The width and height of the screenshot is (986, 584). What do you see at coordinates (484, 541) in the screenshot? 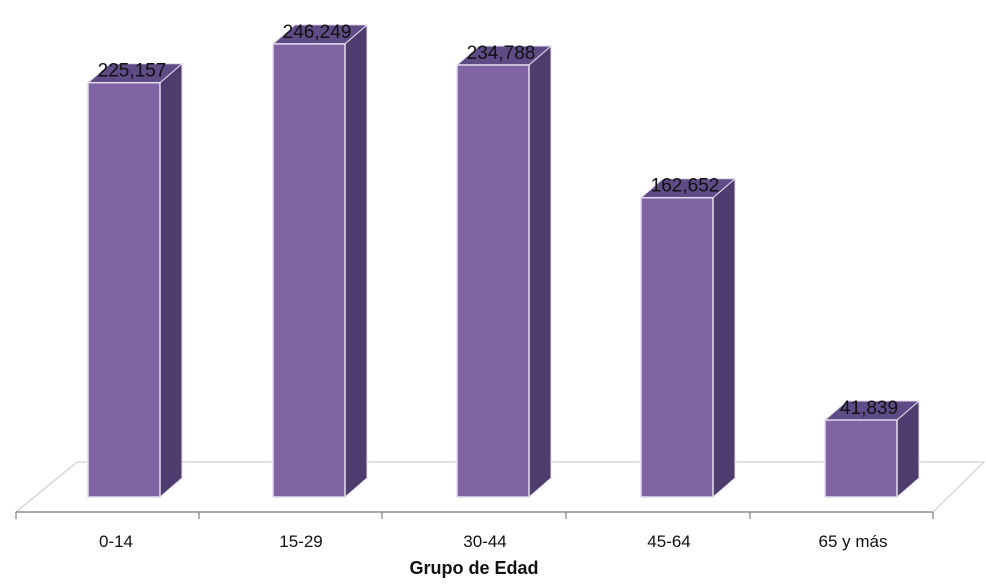
I see `x-tick-label-2: 30-44` at bounding box center [484, 541].